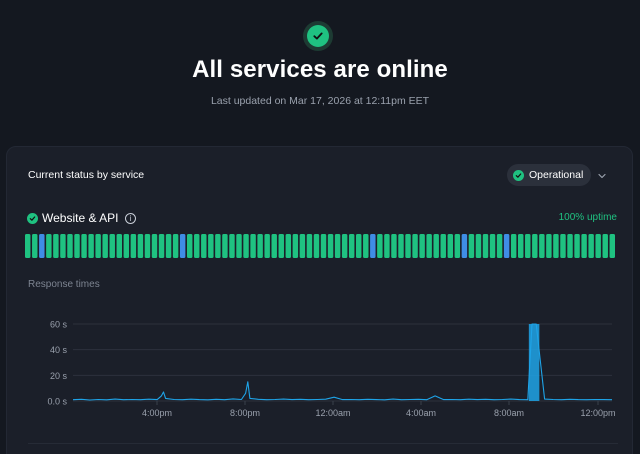  I want to click on card-title: Current status by service, so click(86, 175).